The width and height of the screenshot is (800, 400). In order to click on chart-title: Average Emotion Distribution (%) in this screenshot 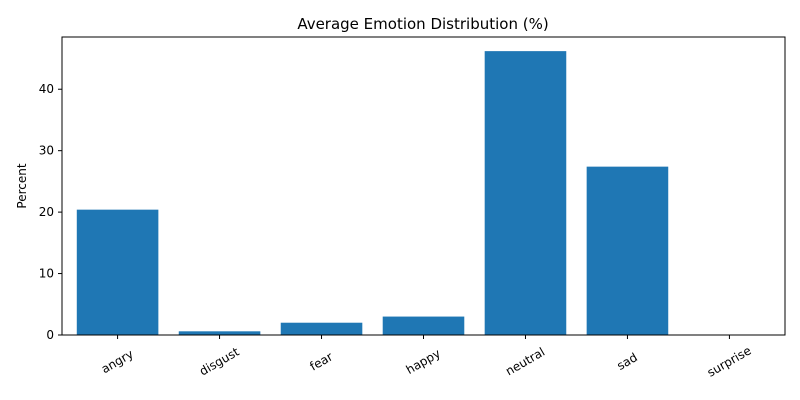, I will do `click(422, 24)`.